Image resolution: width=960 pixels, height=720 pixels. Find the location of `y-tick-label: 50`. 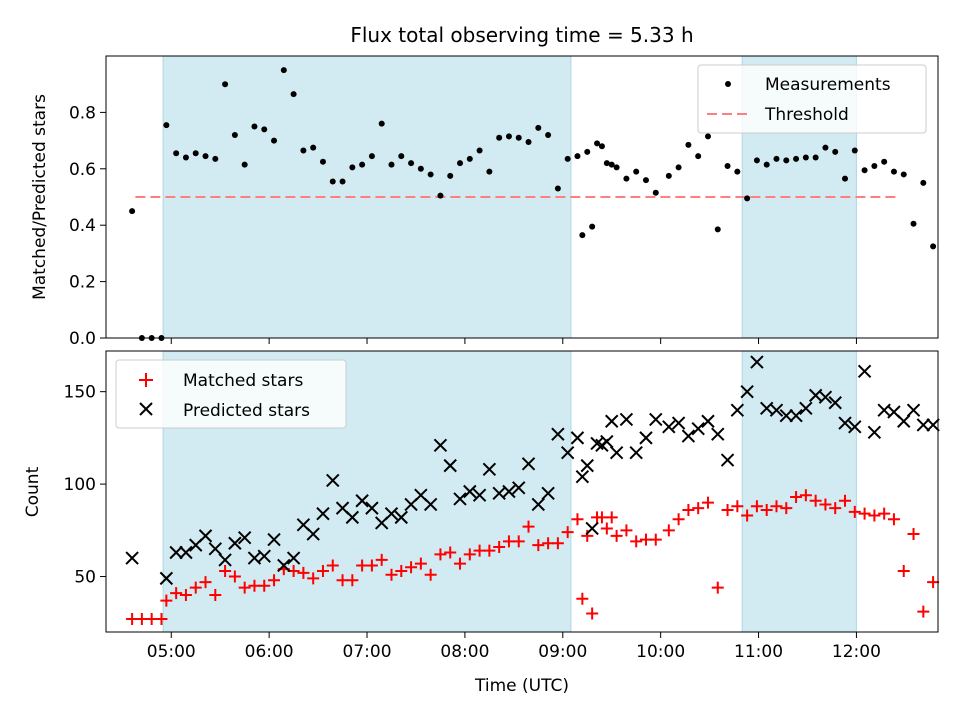

y-tick-label: 50 is located at coordinates (85, 578).